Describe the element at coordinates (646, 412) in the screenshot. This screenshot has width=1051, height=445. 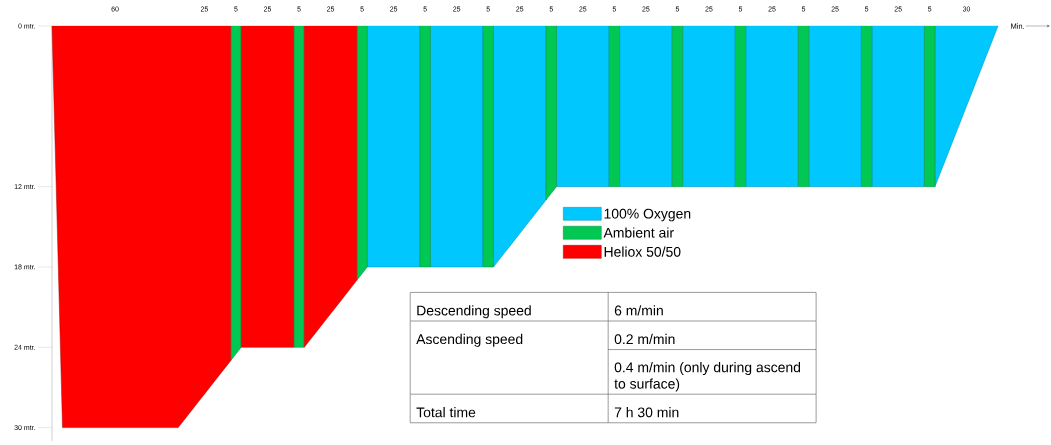
I see `annotation: 7 h 30 min` at that location.